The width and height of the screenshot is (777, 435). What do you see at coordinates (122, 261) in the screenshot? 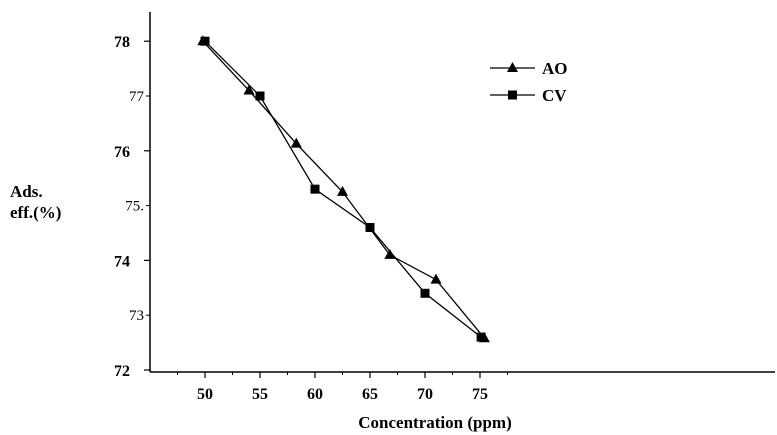
I see `y-tick-label: 74` at bounding box center [122, 261].